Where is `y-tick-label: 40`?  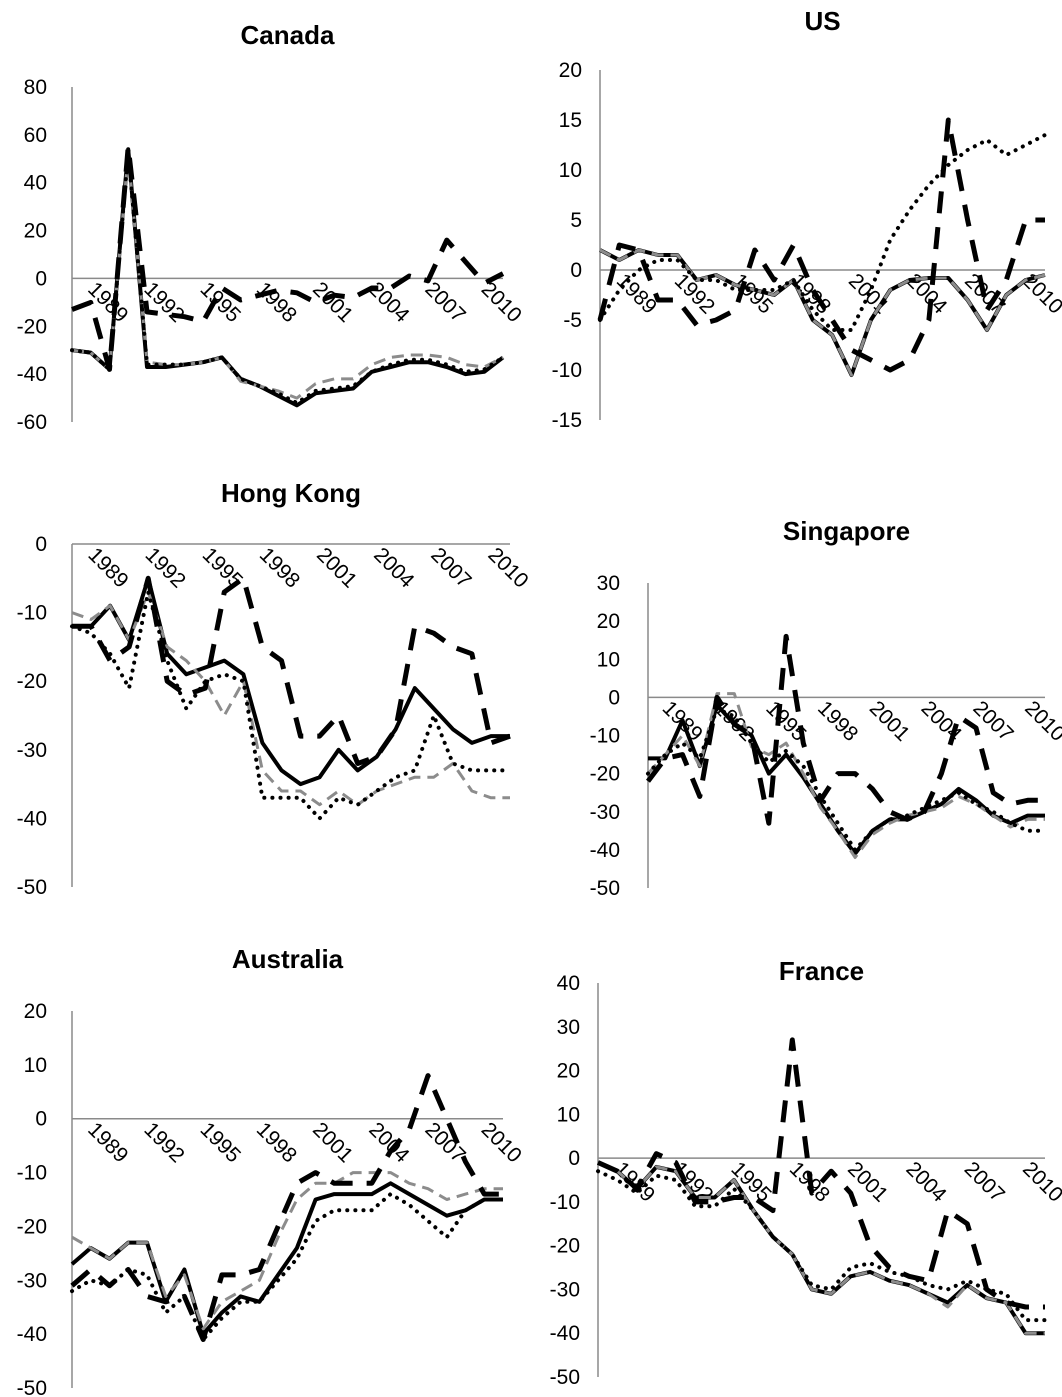 y-tick-label: 40 is located at coordinates (568, 983).